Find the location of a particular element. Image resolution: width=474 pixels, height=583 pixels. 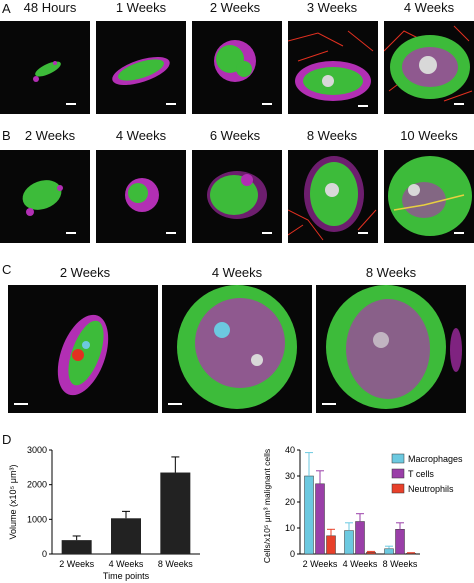

panel-letter-c: C is located at coordinates (7, 269).